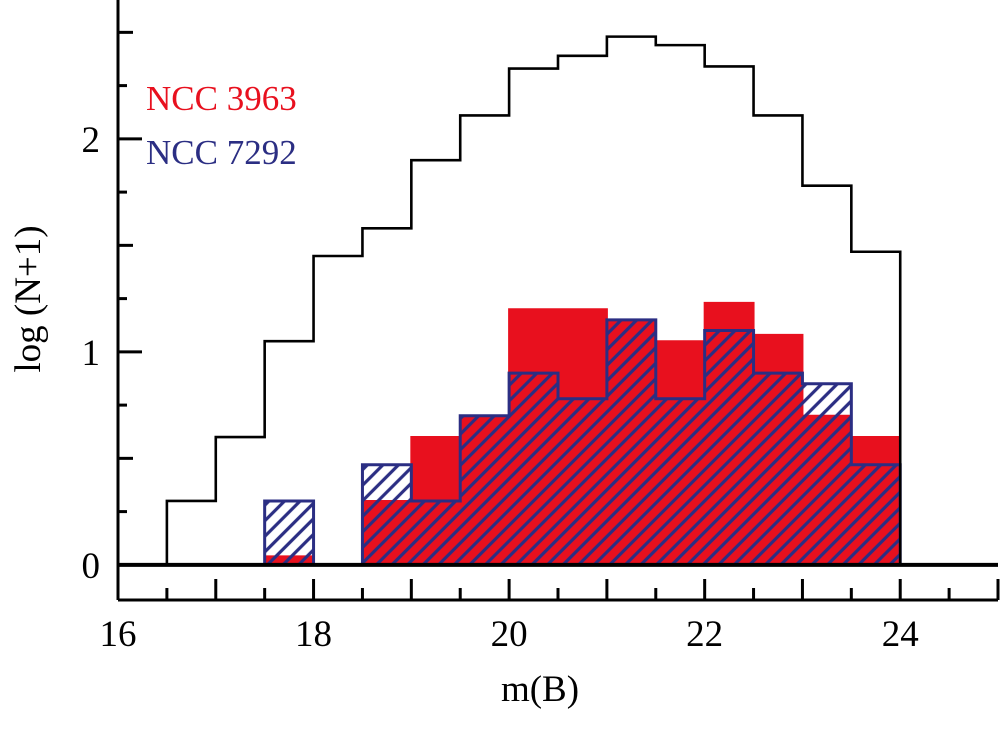  What do you see at coordinates (221, 126) in the screenshot?
I see `legend: NCC 3963 NCC 7292` at bounding box center [221, 126].